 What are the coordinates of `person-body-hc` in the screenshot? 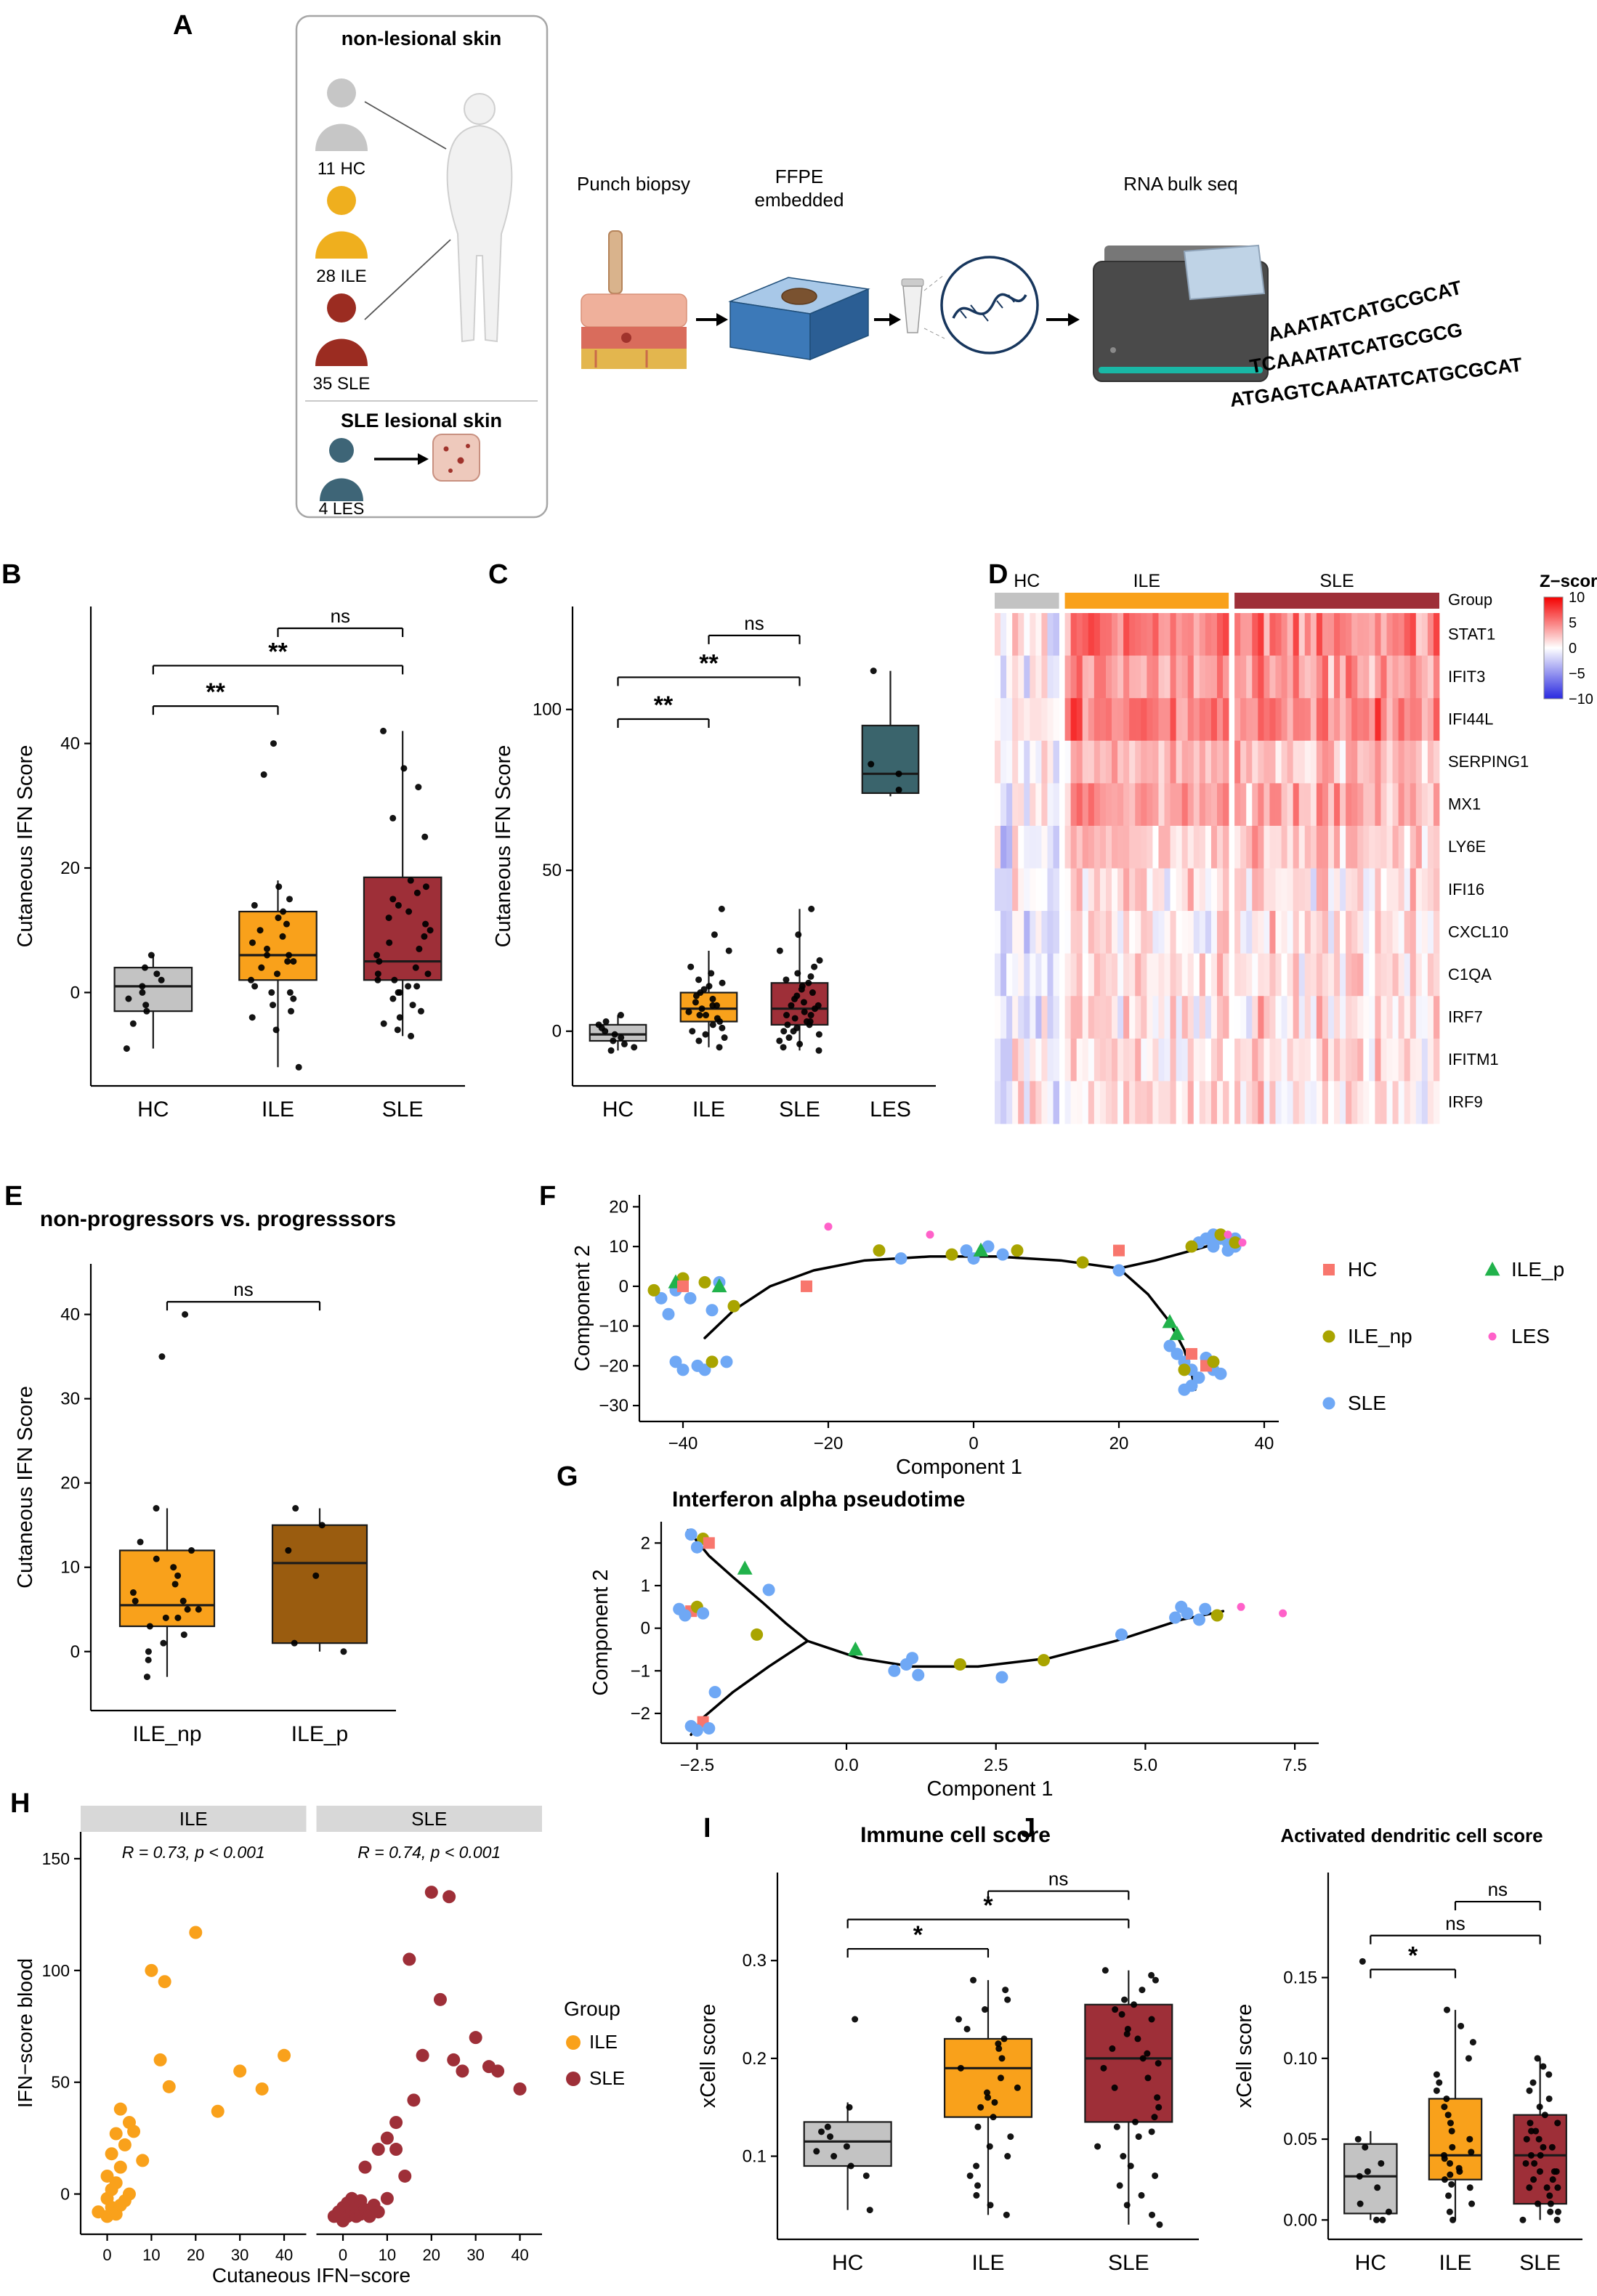 It's located at (341, 137).